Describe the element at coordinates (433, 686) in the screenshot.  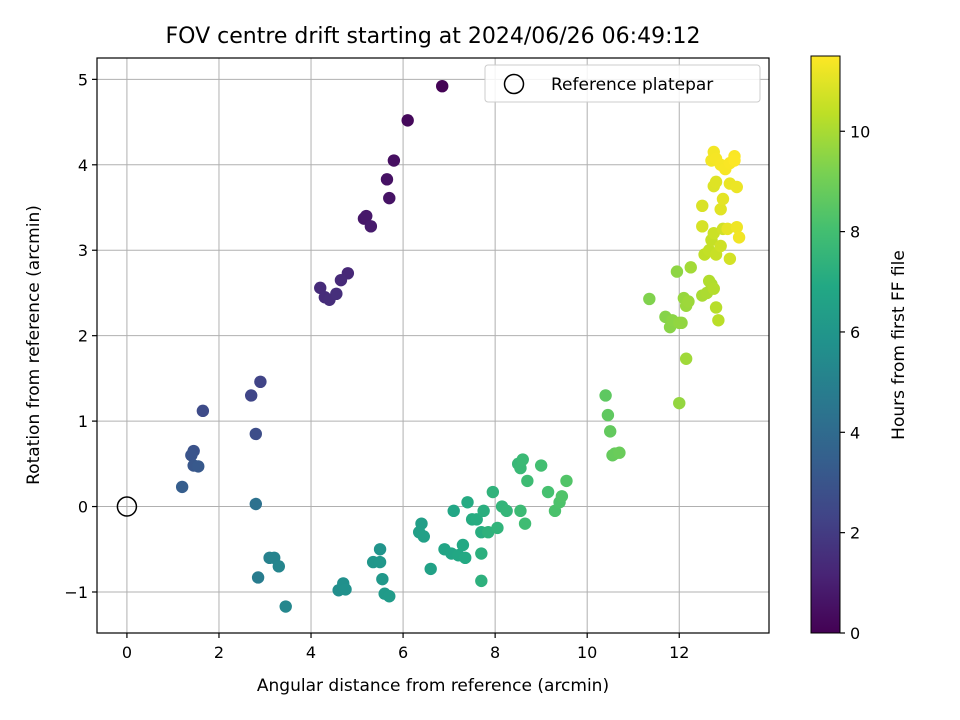
I see `x-axis-label: Angular distance from reference (arcmin)` at that location.